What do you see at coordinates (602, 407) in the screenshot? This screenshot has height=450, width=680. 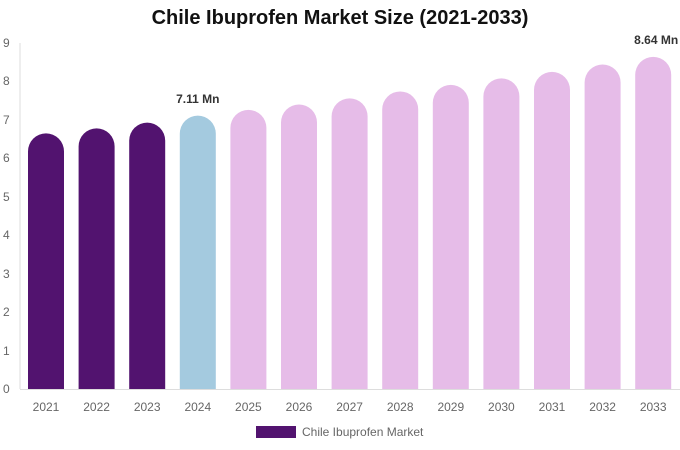 I see `x-tick-label: 2032` at bounding box center [602, 407].